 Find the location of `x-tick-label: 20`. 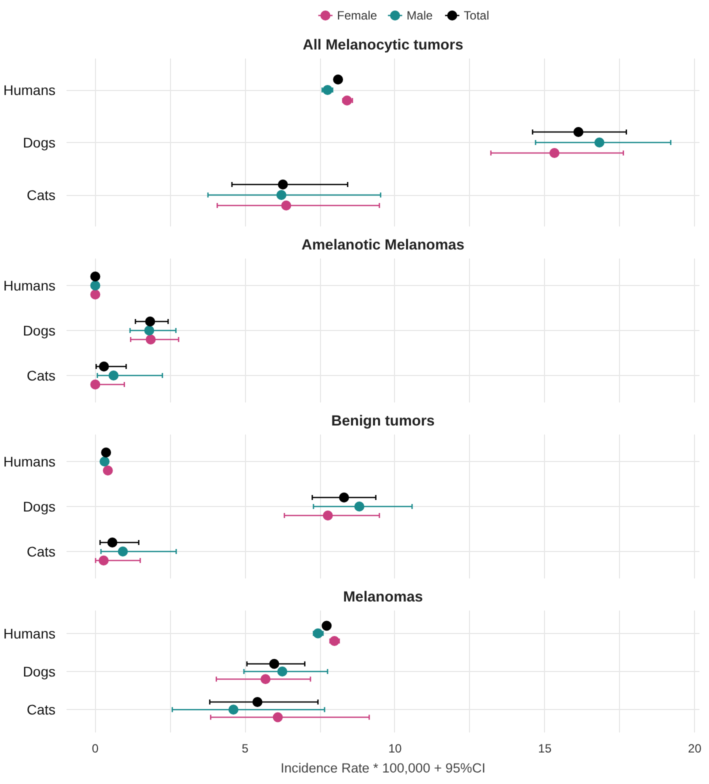

x-tick-label: 20 is located at coordinates (695, 749).